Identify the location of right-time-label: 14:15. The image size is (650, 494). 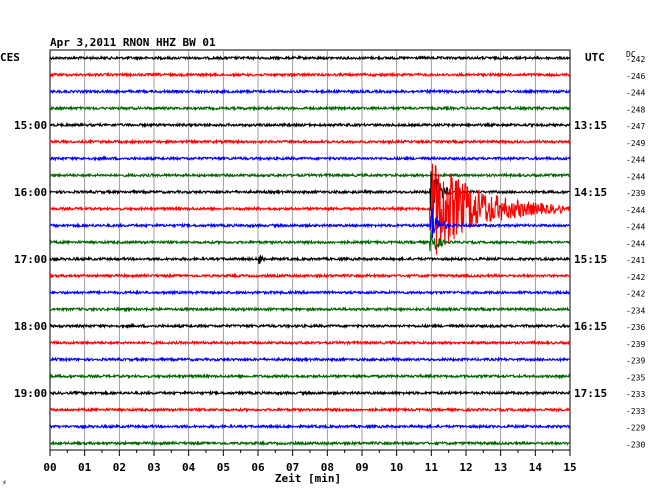
(590, 192).